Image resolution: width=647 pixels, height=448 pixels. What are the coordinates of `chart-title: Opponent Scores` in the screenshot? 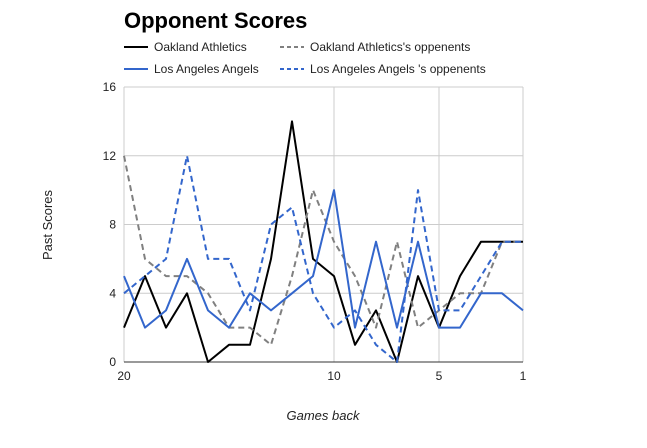 It's located at (215, 20).